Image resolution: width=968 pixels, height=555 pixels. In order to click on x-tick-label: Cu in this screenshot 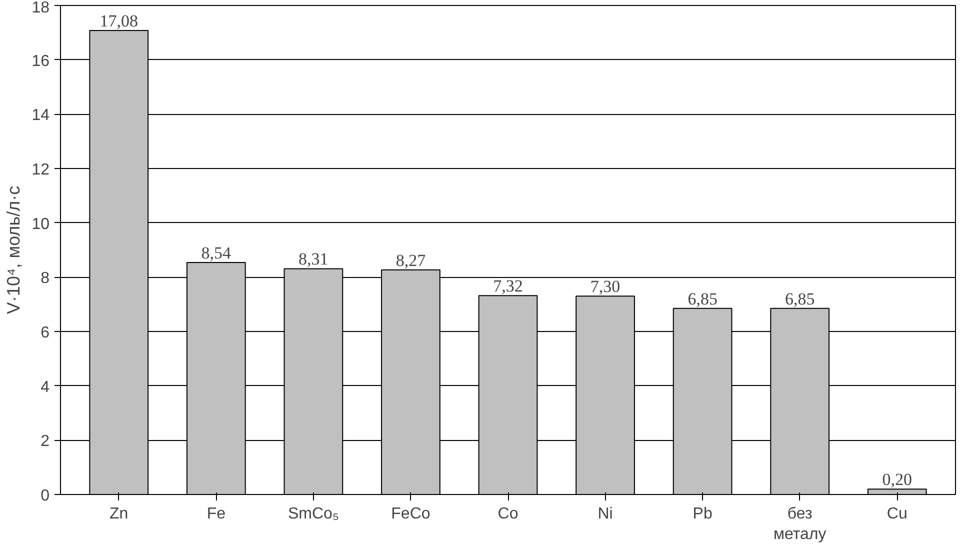, I will do `click(897, 514)`.